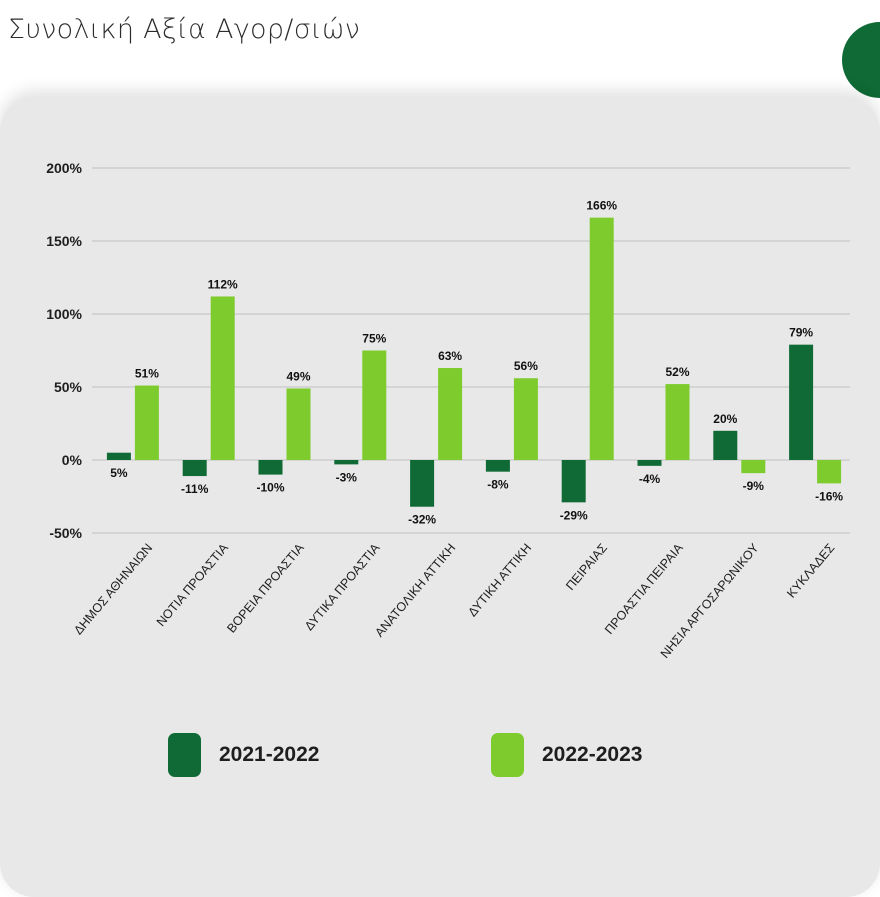  I want to click on data-label: 20%, so click(725, 419).